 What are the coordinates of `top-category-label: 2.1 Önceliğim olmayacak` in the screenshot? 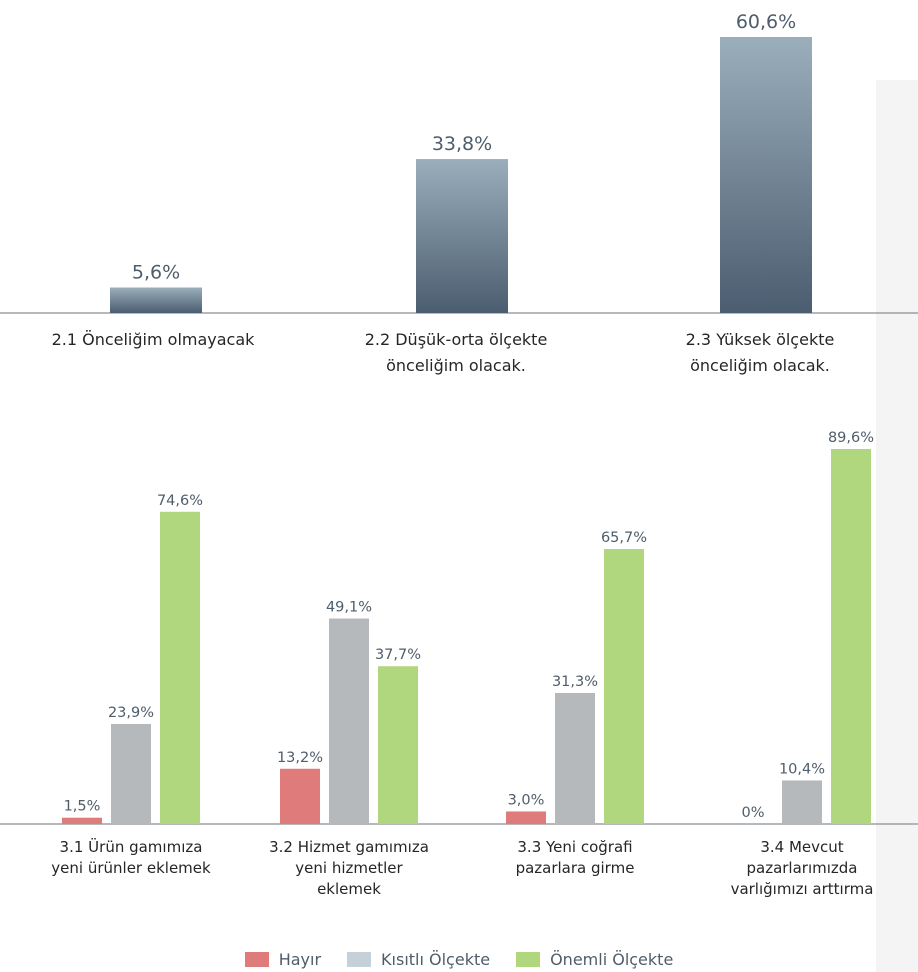 It's located at (154, 339).